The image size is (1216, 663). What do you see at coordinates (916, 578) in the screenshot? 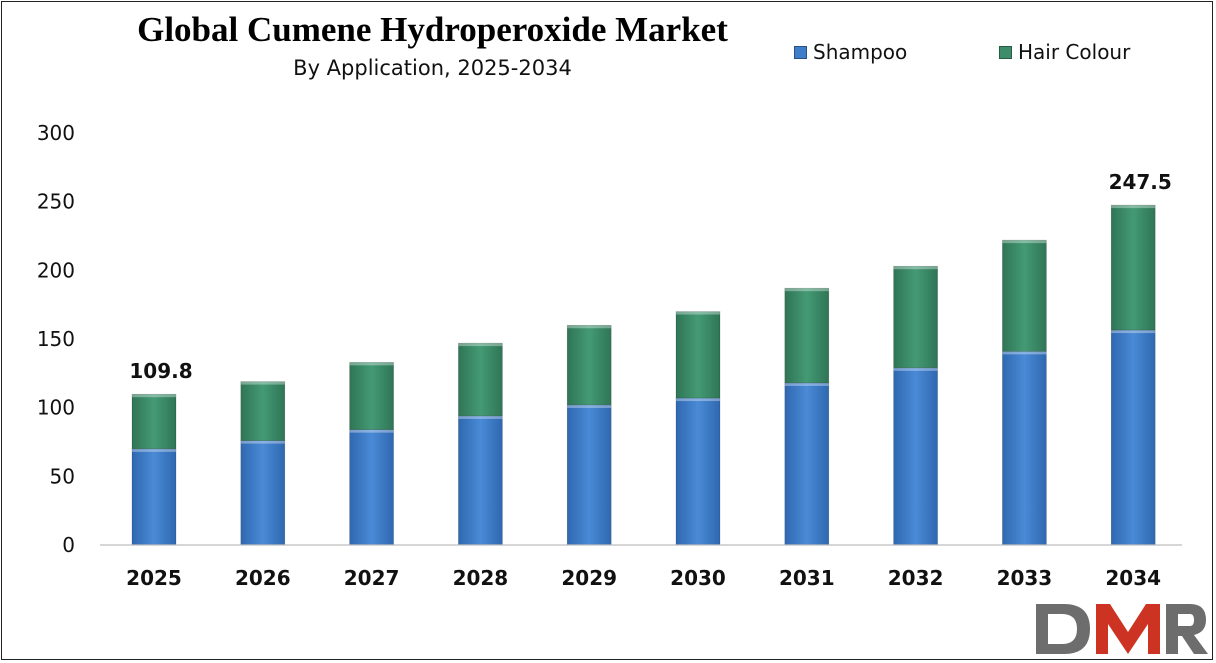
I see `x-tick-label: 2032` at bounding box center [916, 578].